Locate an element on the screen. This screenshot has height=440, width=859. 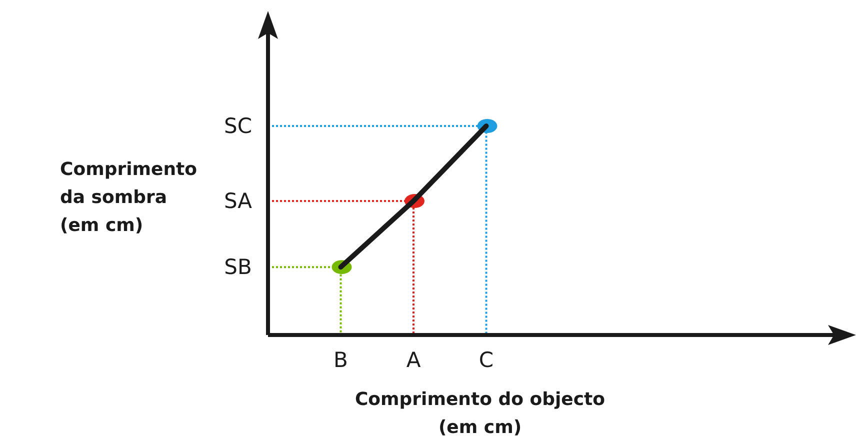
text: SC is located at coordinates (238, 126).